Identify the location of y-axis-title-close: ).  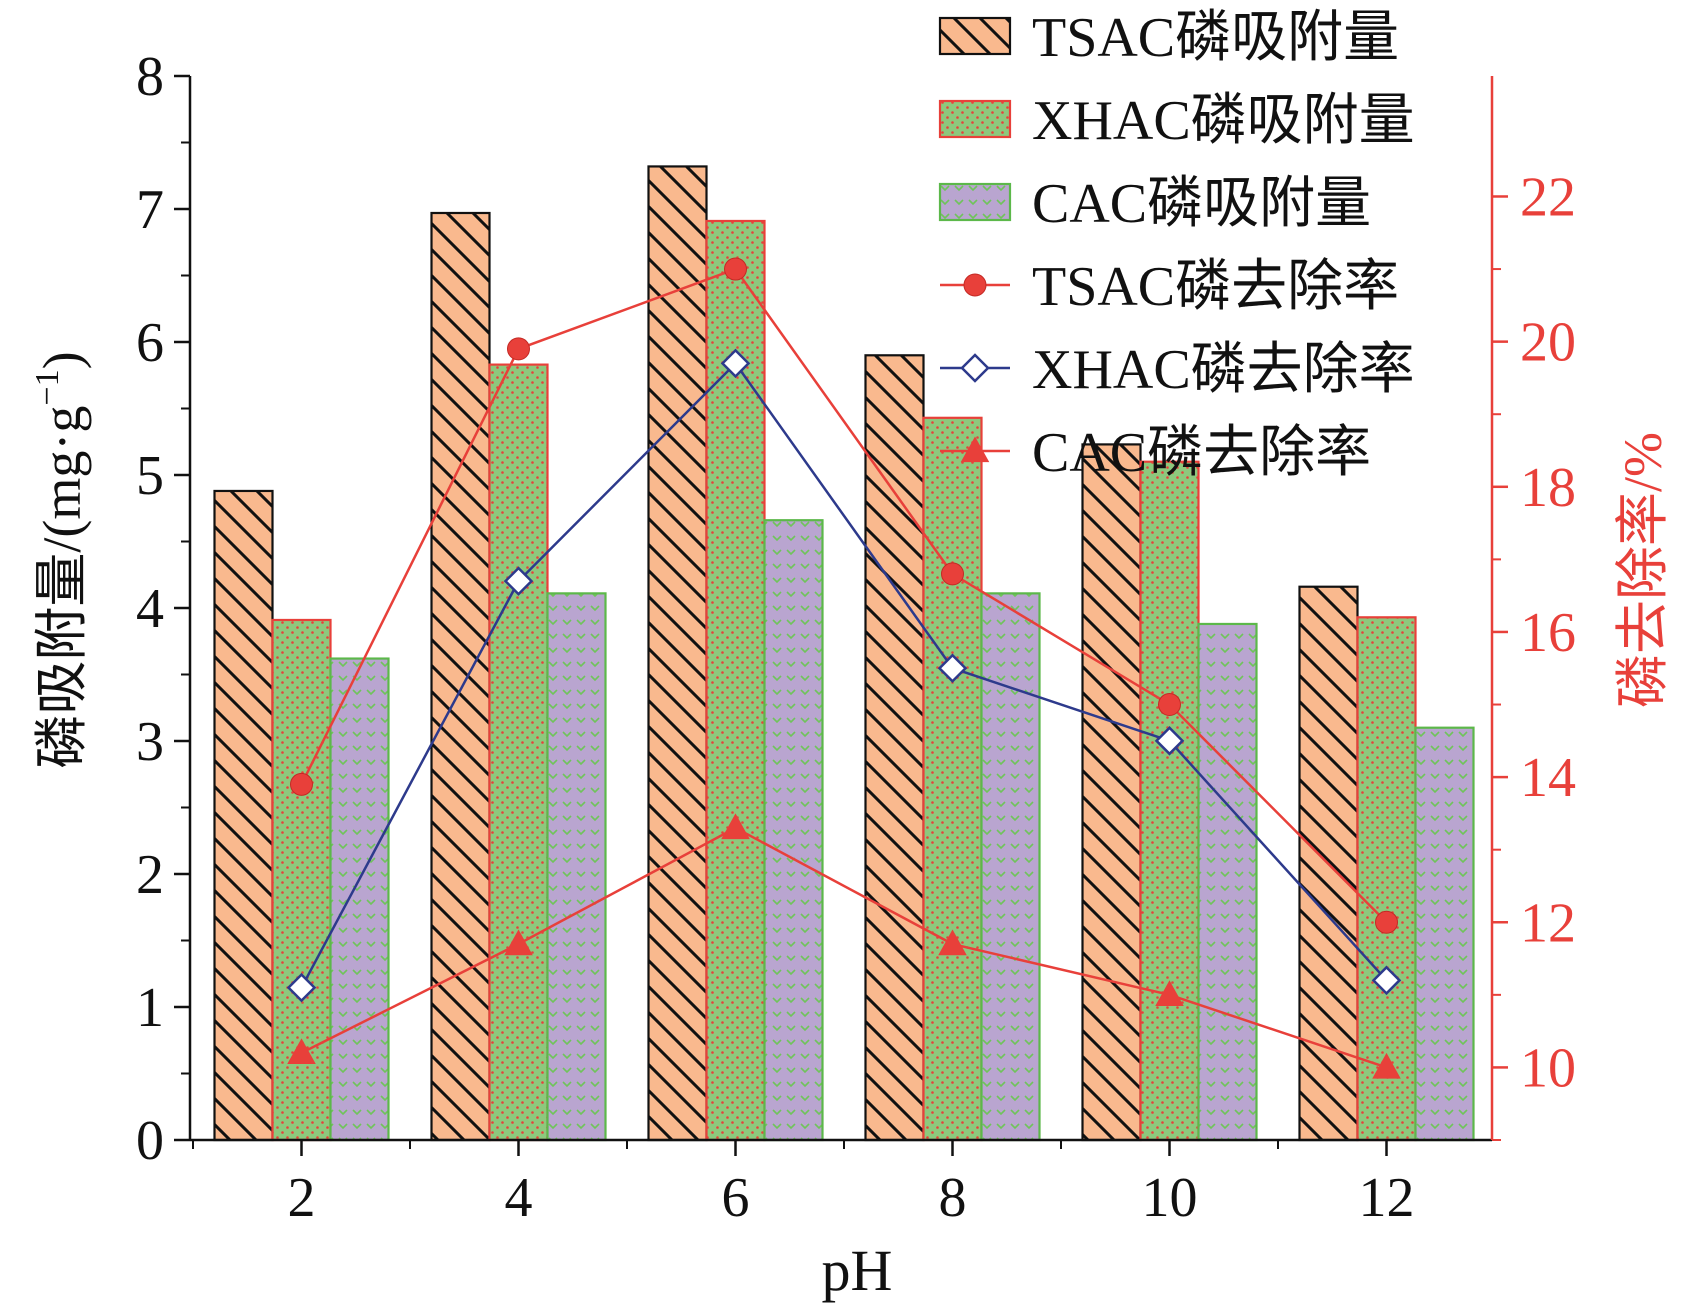
(62, 360).